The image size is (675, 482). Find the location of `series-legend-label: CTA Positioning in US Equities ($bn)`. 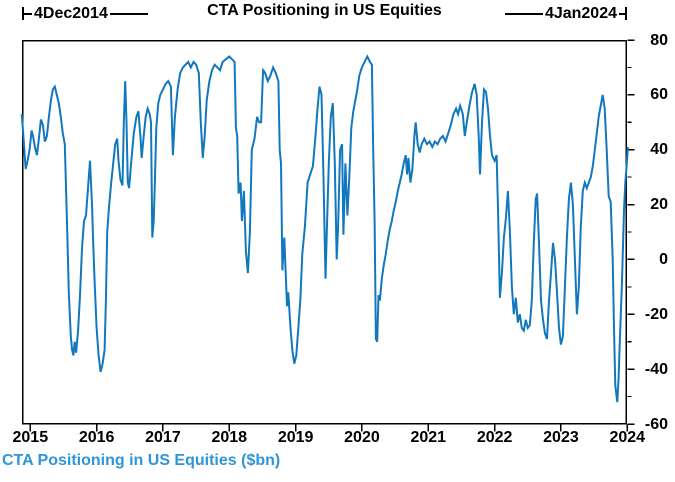

series-legend-label: CTA Positioning in US Equities ($bn) is located at coordinates (141, 460).